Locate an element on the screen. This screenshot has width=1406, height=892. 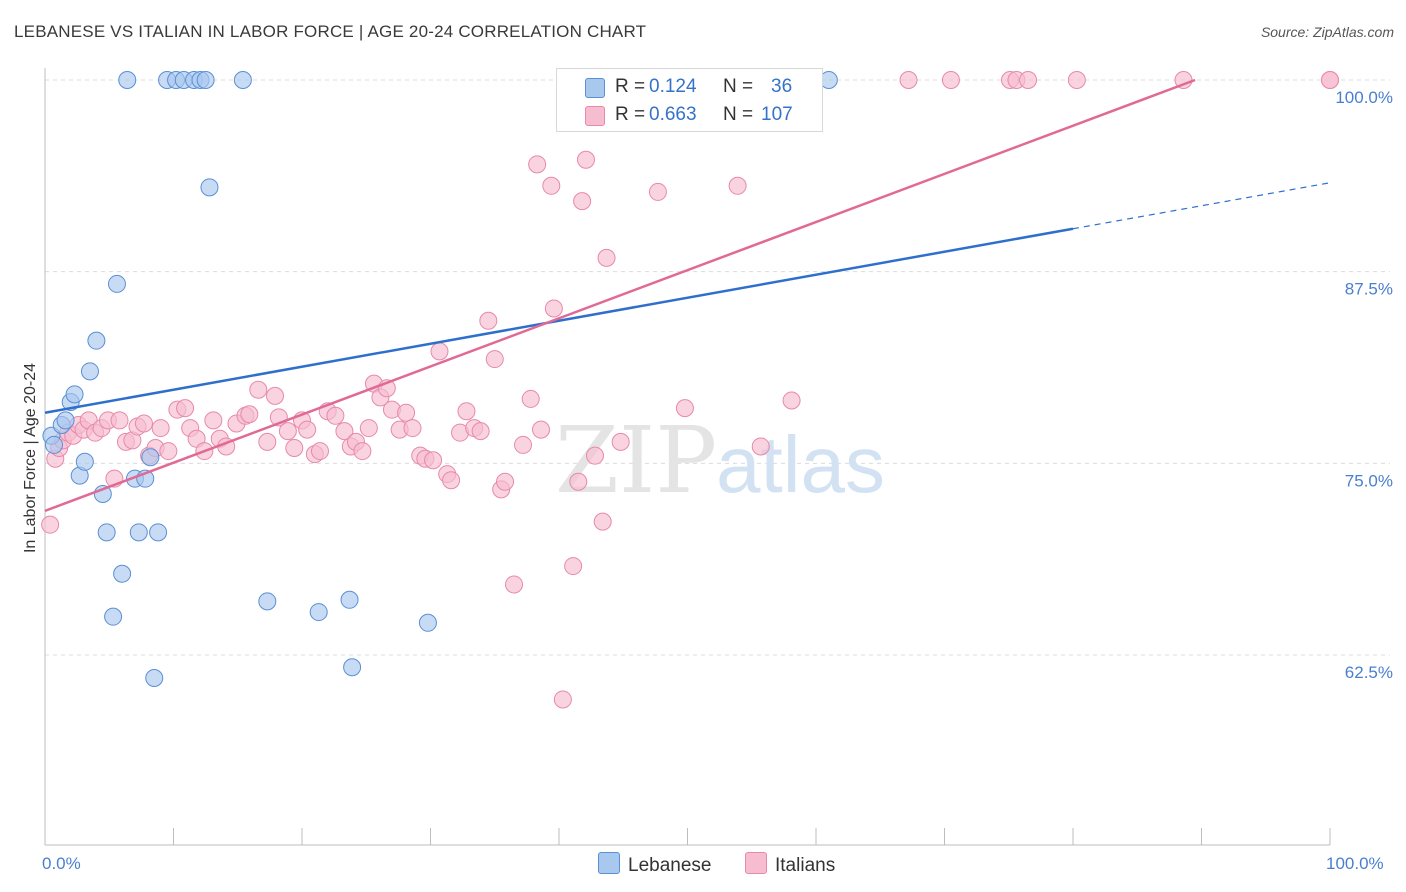
legend-r-value: 0.663 is located at coordinates (673, 114).